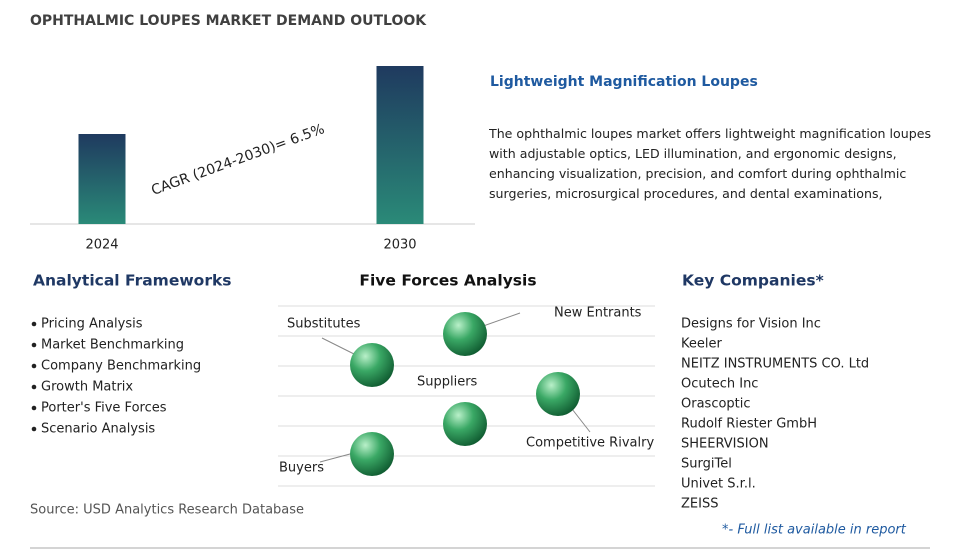  What do you see at coordinates (716, 404) in the screenshot?
I see `company-item: Orascoptic` at bounding box center [716, 404].